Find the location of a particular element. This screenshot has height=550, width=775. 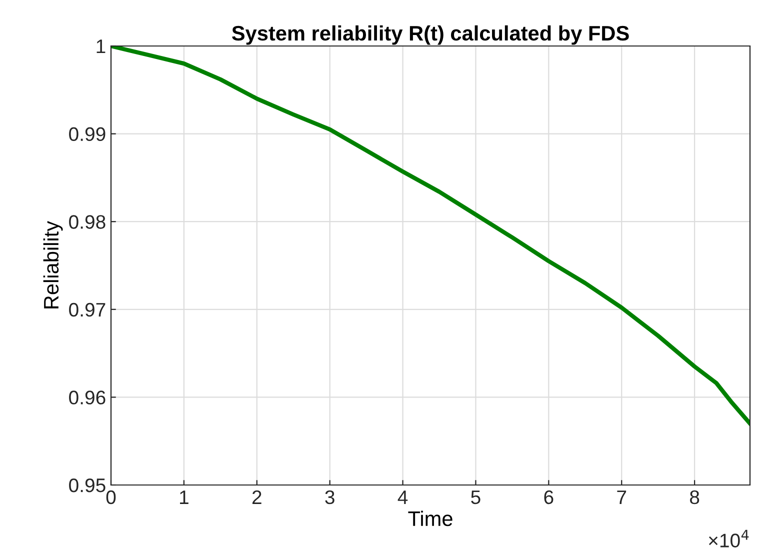

y-tick-label: 0.97 is located at coordinates (87, 309).